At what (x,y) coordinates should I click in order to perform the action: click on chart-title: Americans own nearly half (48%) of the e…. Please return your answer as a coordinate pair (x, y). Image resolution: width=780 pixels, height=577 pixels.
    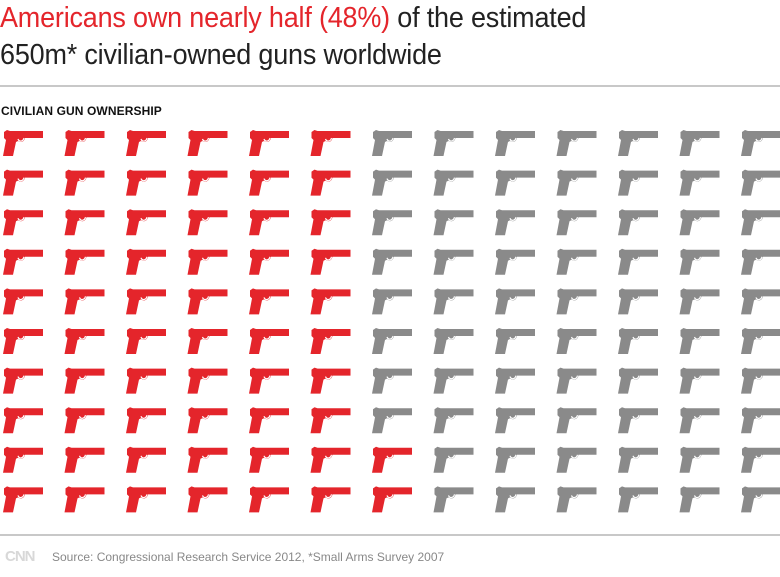
    Looking at the image, I should click on (362, 37).